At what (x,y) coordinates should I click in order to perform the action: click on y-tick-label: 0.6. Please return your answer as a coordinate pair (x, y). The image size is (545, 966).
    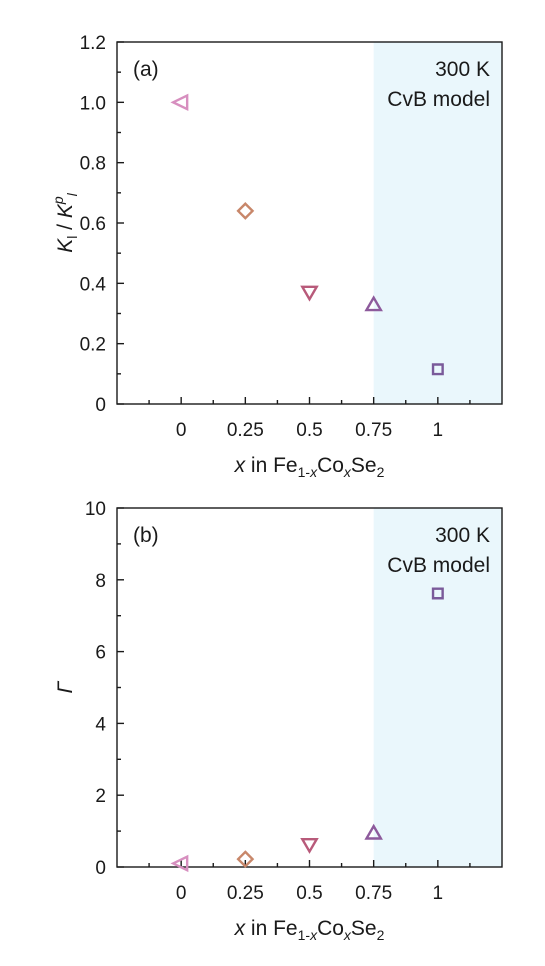
    Looking at the image, I should click on (93, 224).